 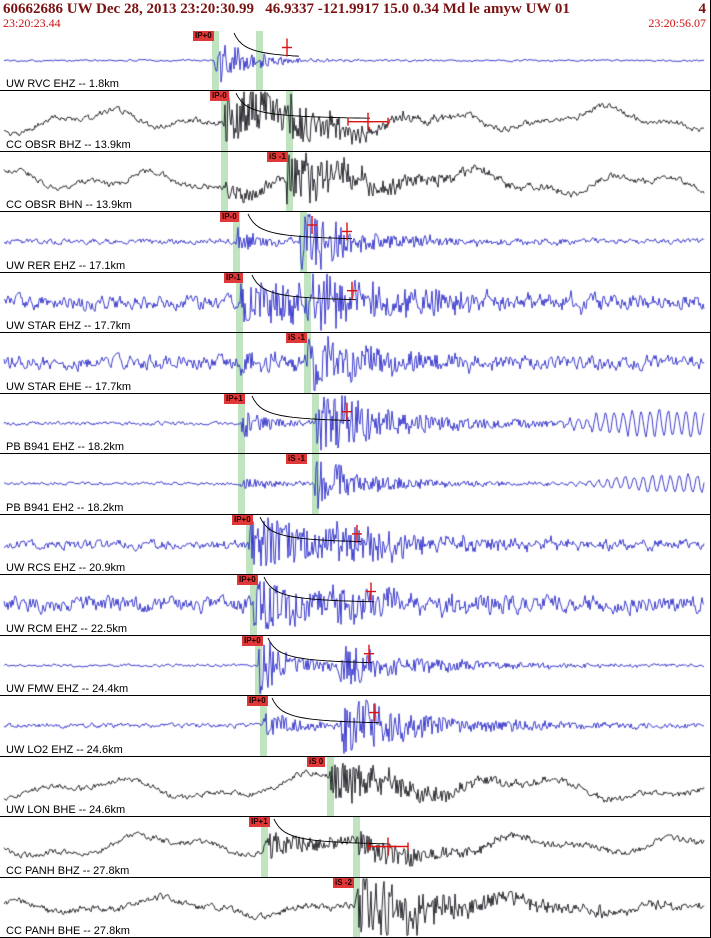 What do you see at coordinates (68, 326) in the screenshot?
I see `station-label: UW STAR EHZ -- 17.7km` at bounding box center [68, 326].